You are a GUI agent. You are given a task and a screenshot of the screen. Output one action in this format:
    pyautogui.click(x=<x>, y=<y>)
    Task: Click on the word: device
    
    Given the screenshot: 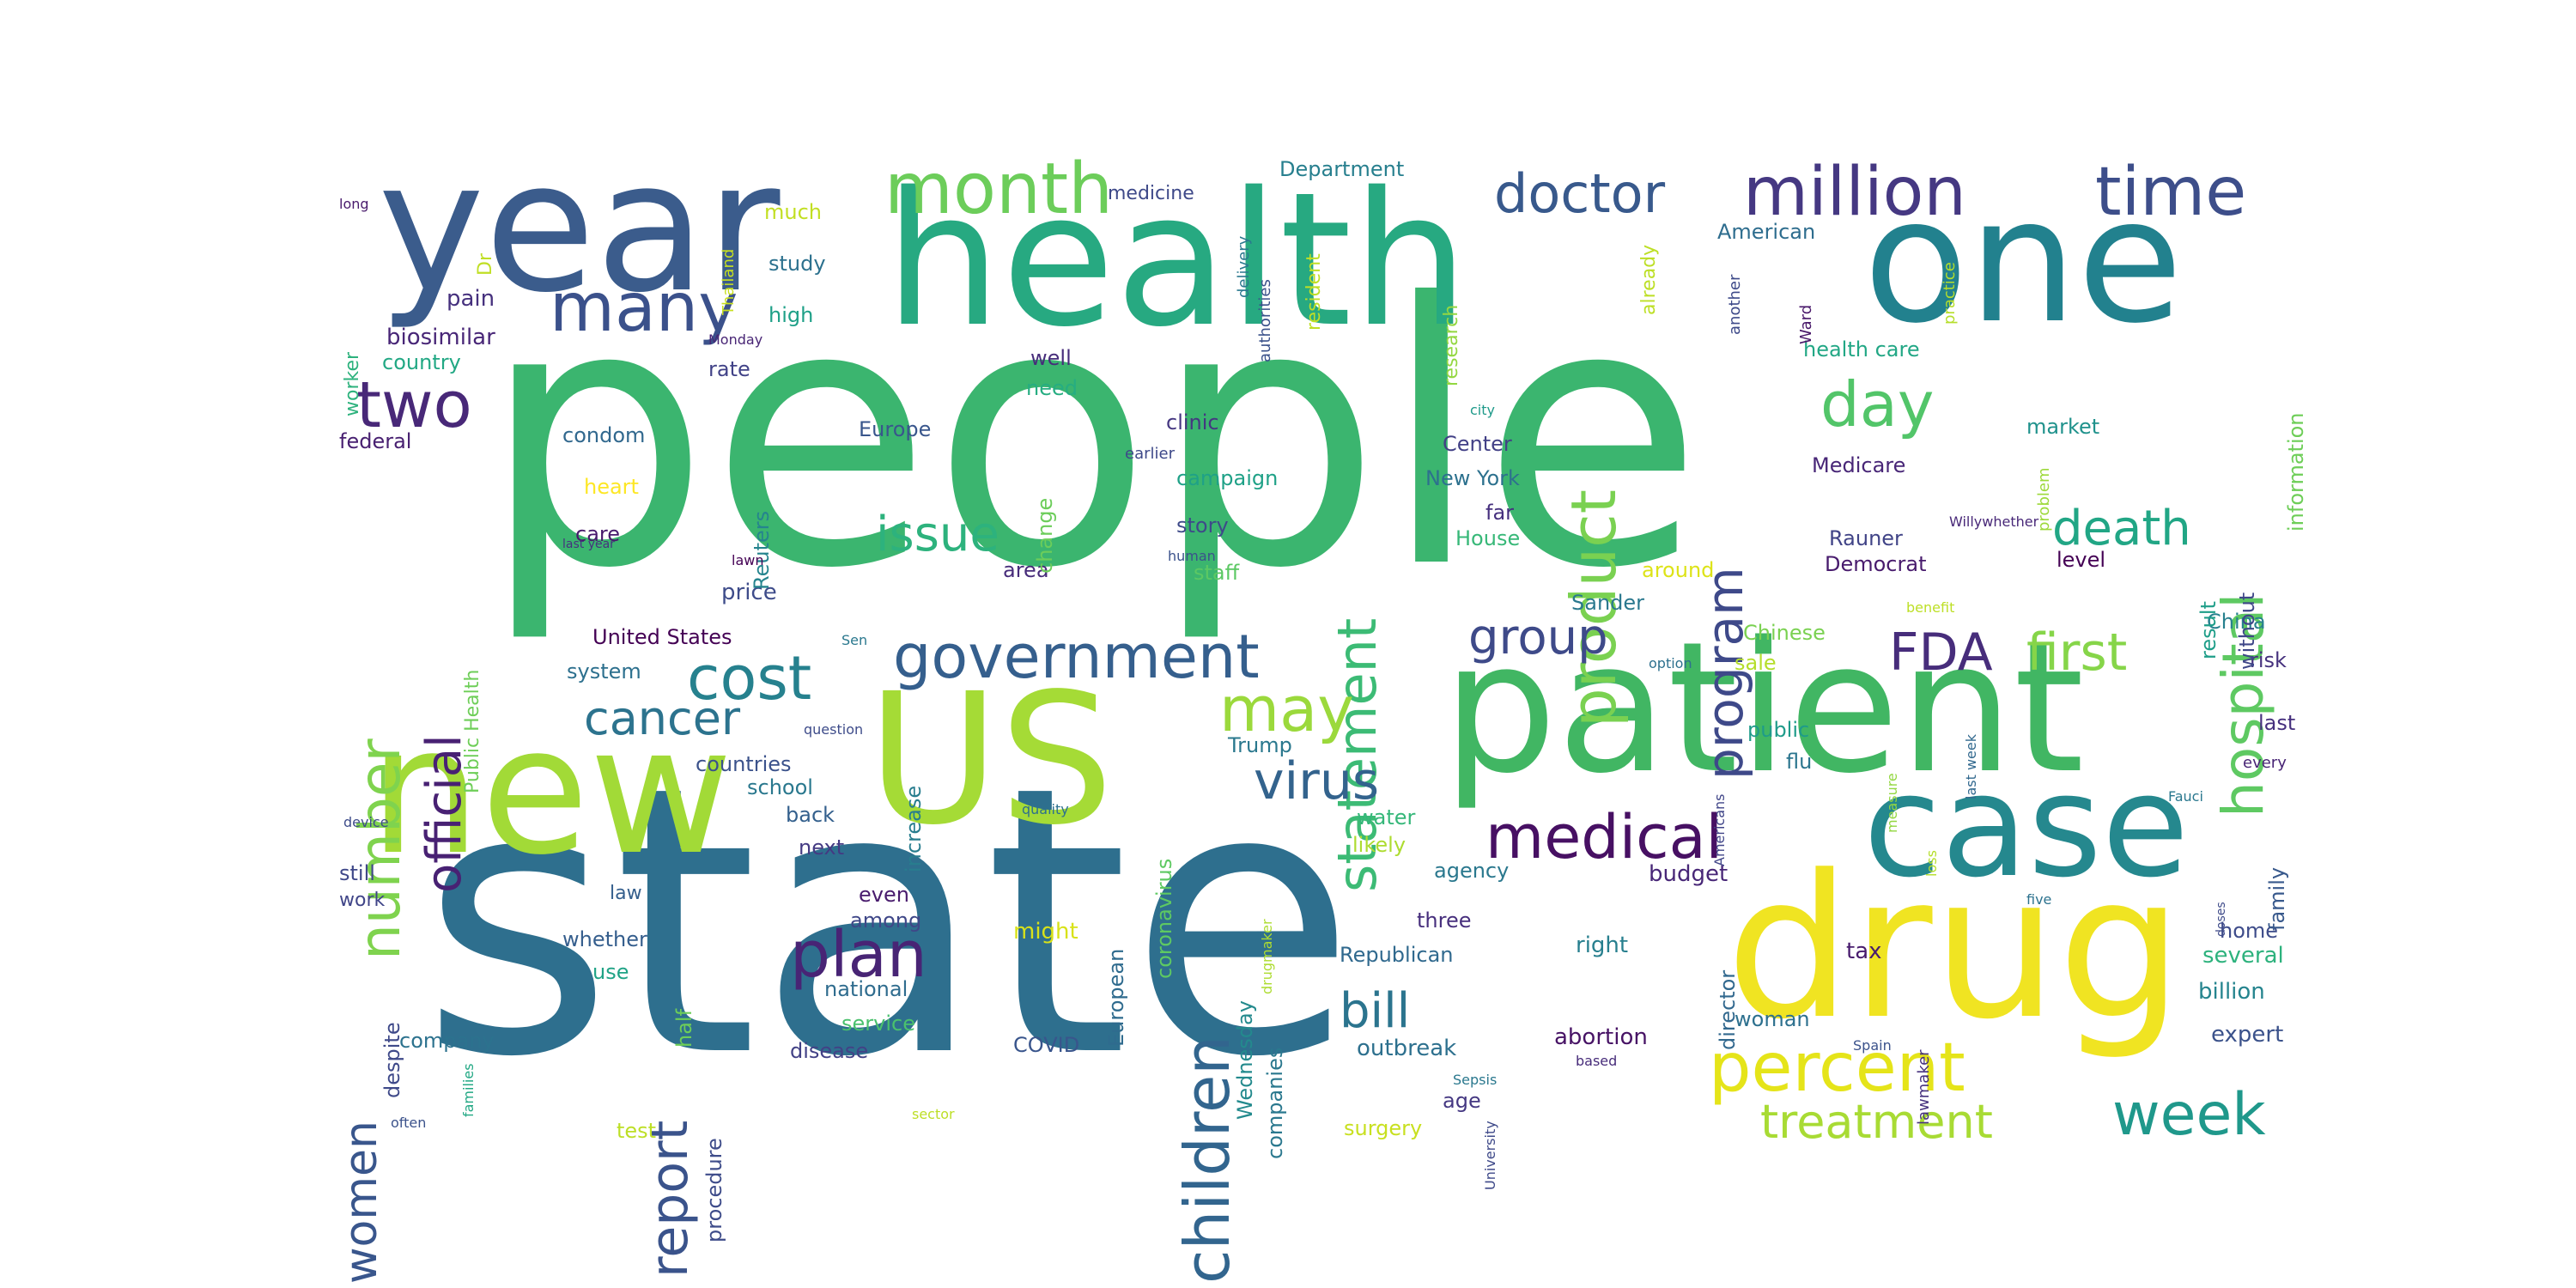 What is the action you would take?
    pyautogui.click(x=366, y=822)
    